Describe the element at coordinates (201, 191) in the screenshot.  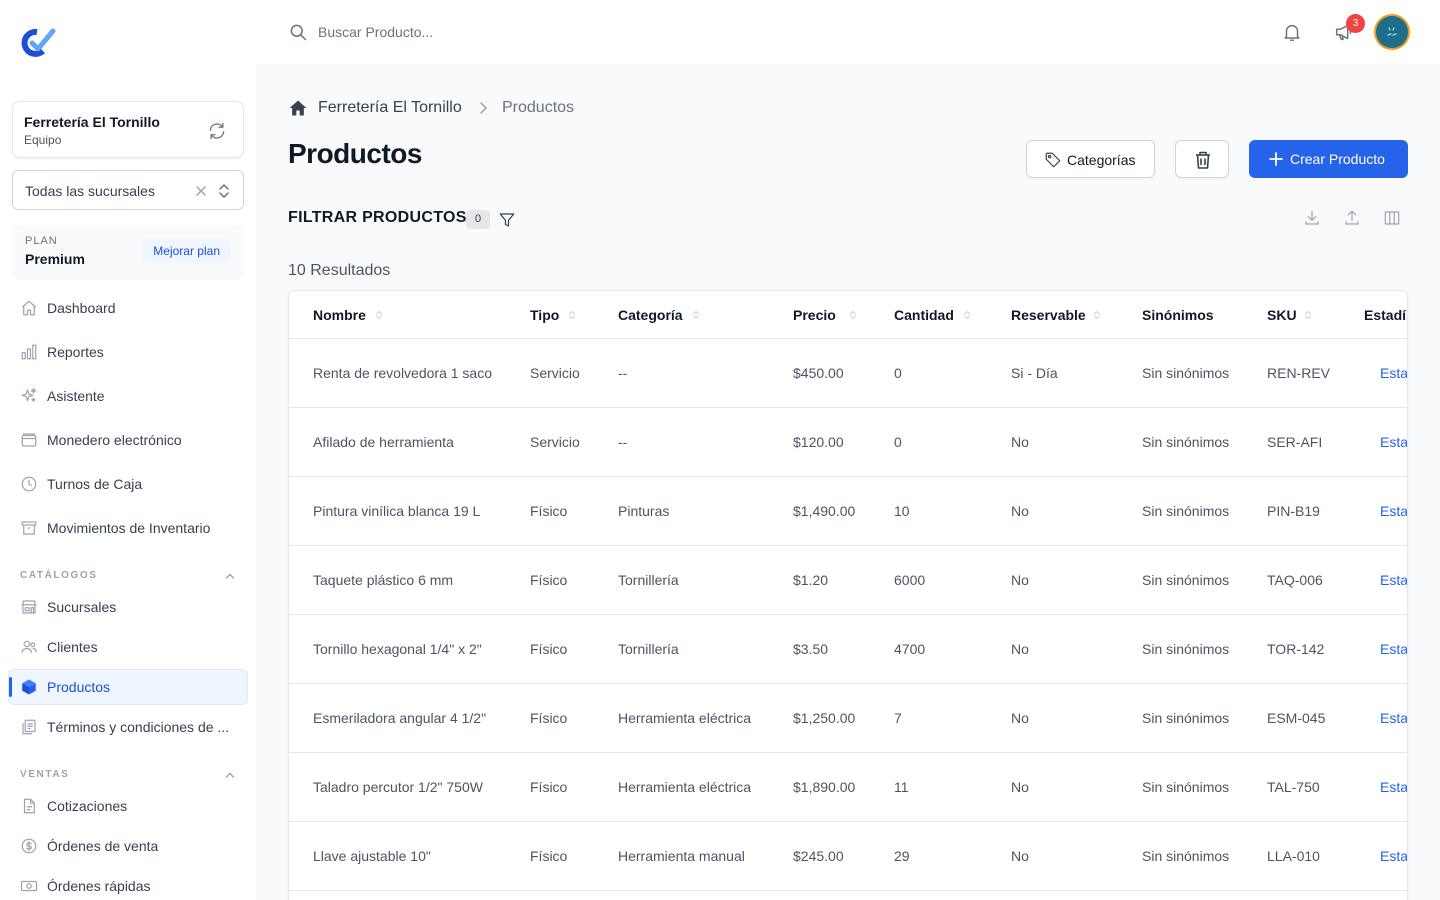
I see `clear-icon` at that location.